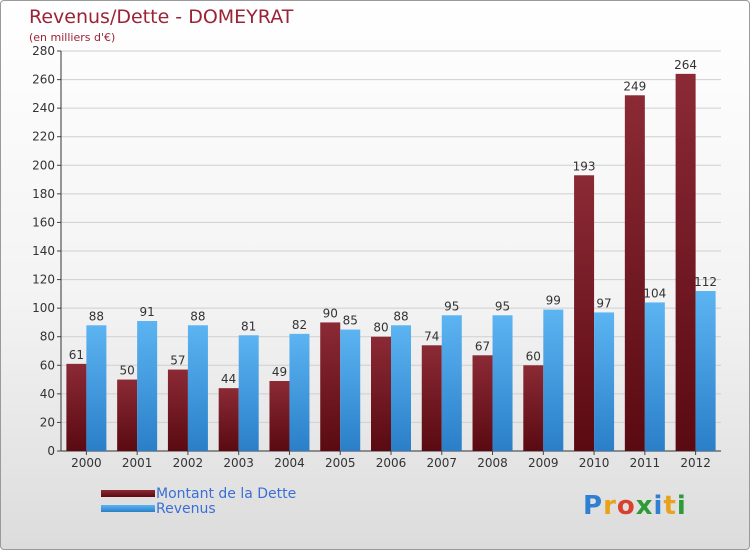 The image size is (750, 550). Describe the element at coordinates (72, 37) in the screenshot. I see `chart-subtitle: (en milliers d'€)` at that location.